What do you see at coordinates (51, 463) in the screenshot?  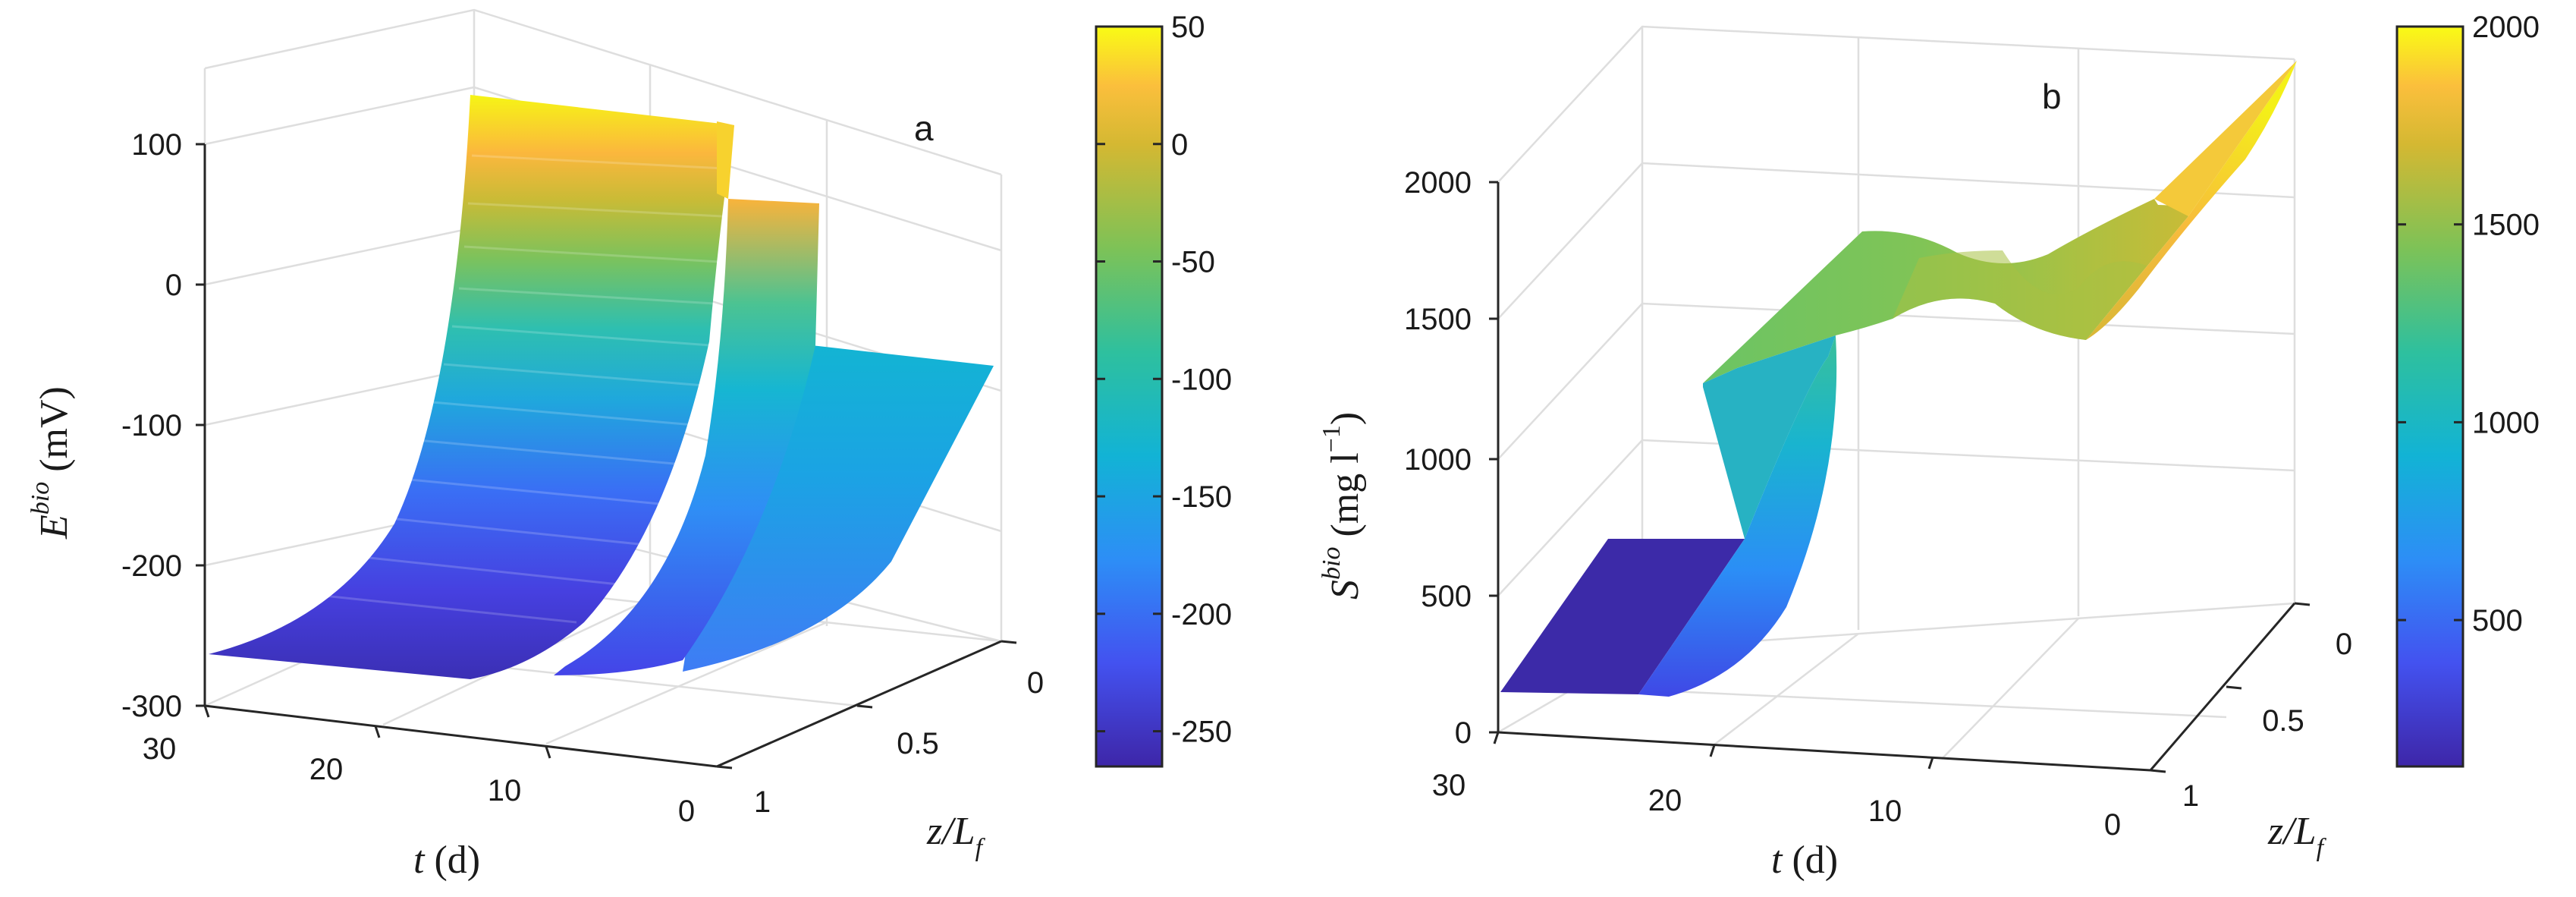 I see `panel-a-zlabel: Ebio (mV)` at bounding box center [51, 463].